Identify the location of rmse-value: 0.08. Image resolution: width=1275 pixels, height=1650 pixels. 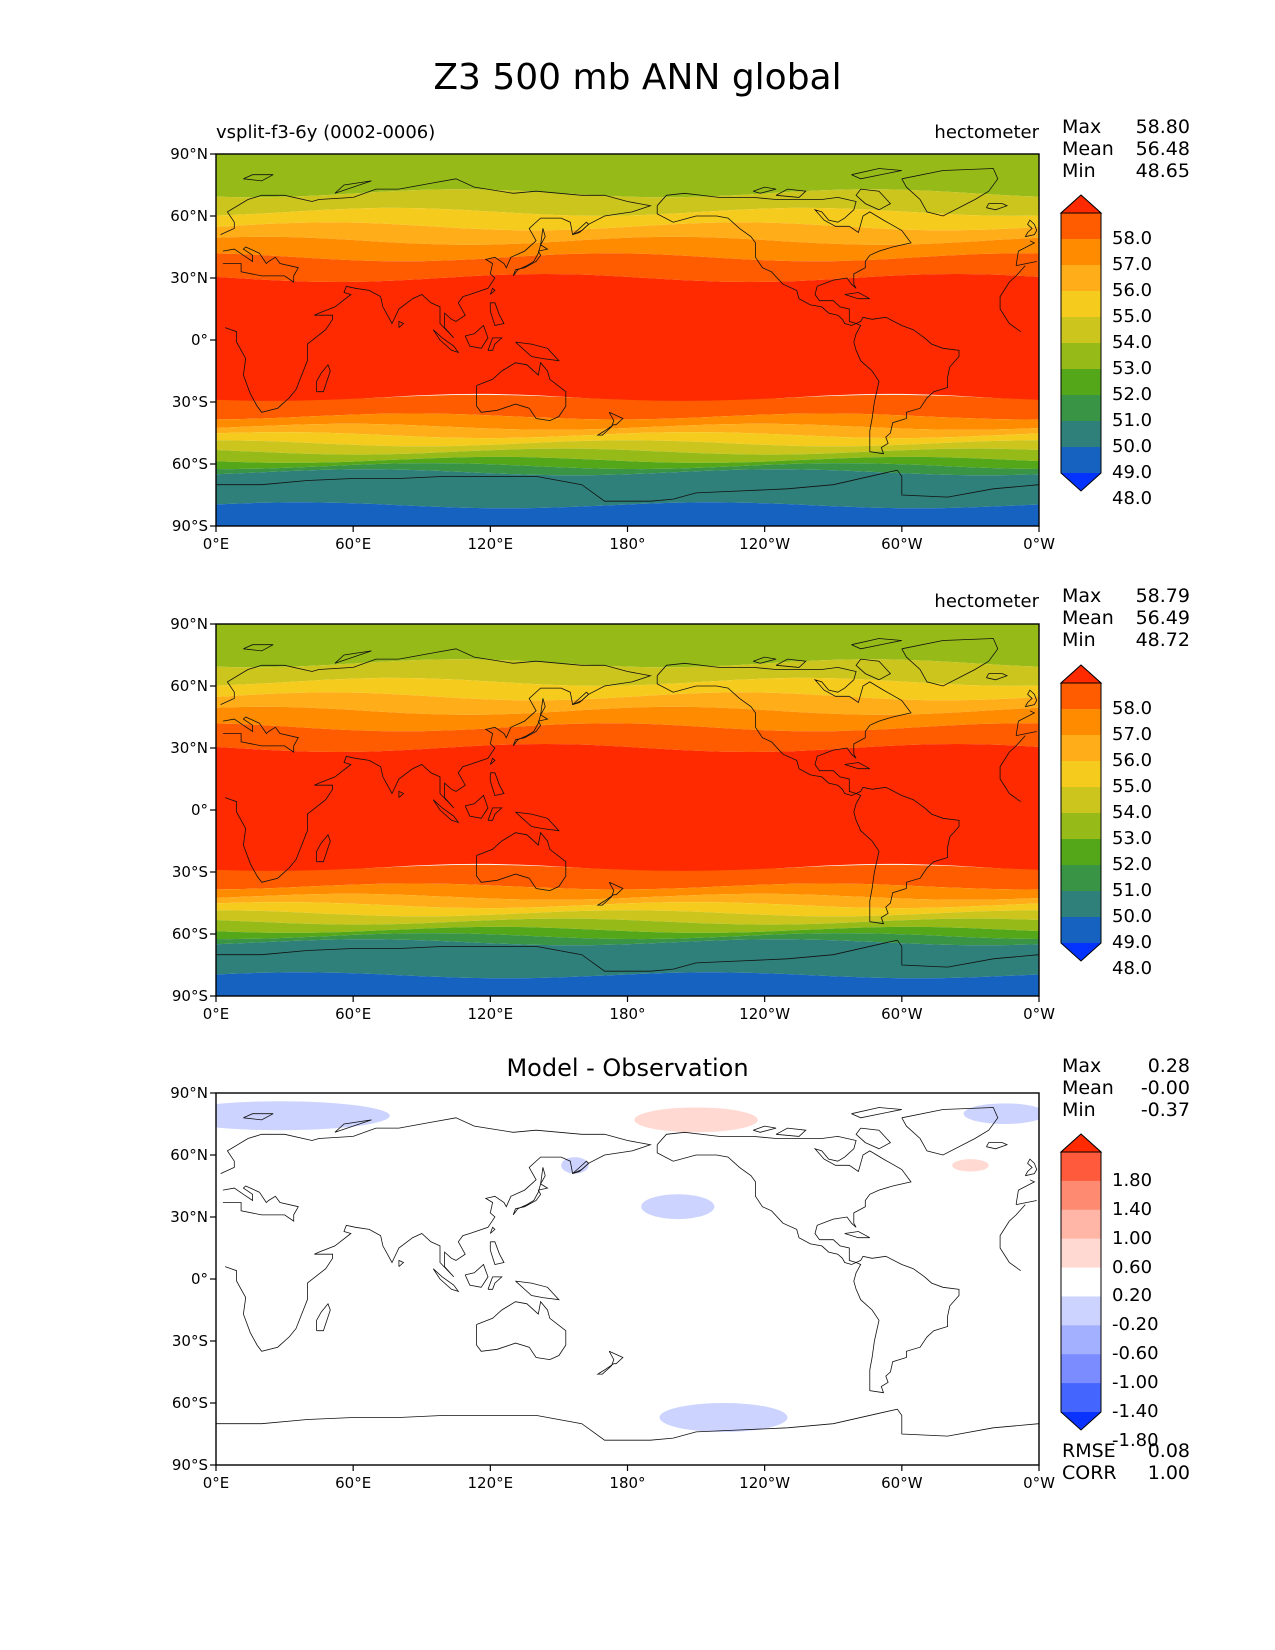
(1168, 1451).